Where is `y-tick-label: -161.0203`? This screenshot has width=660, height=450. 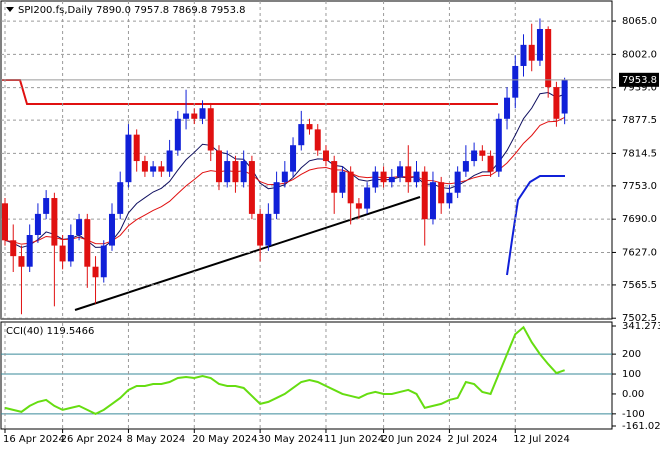
y-tick-label: -161.0203 is located at coordinates (641, 426).